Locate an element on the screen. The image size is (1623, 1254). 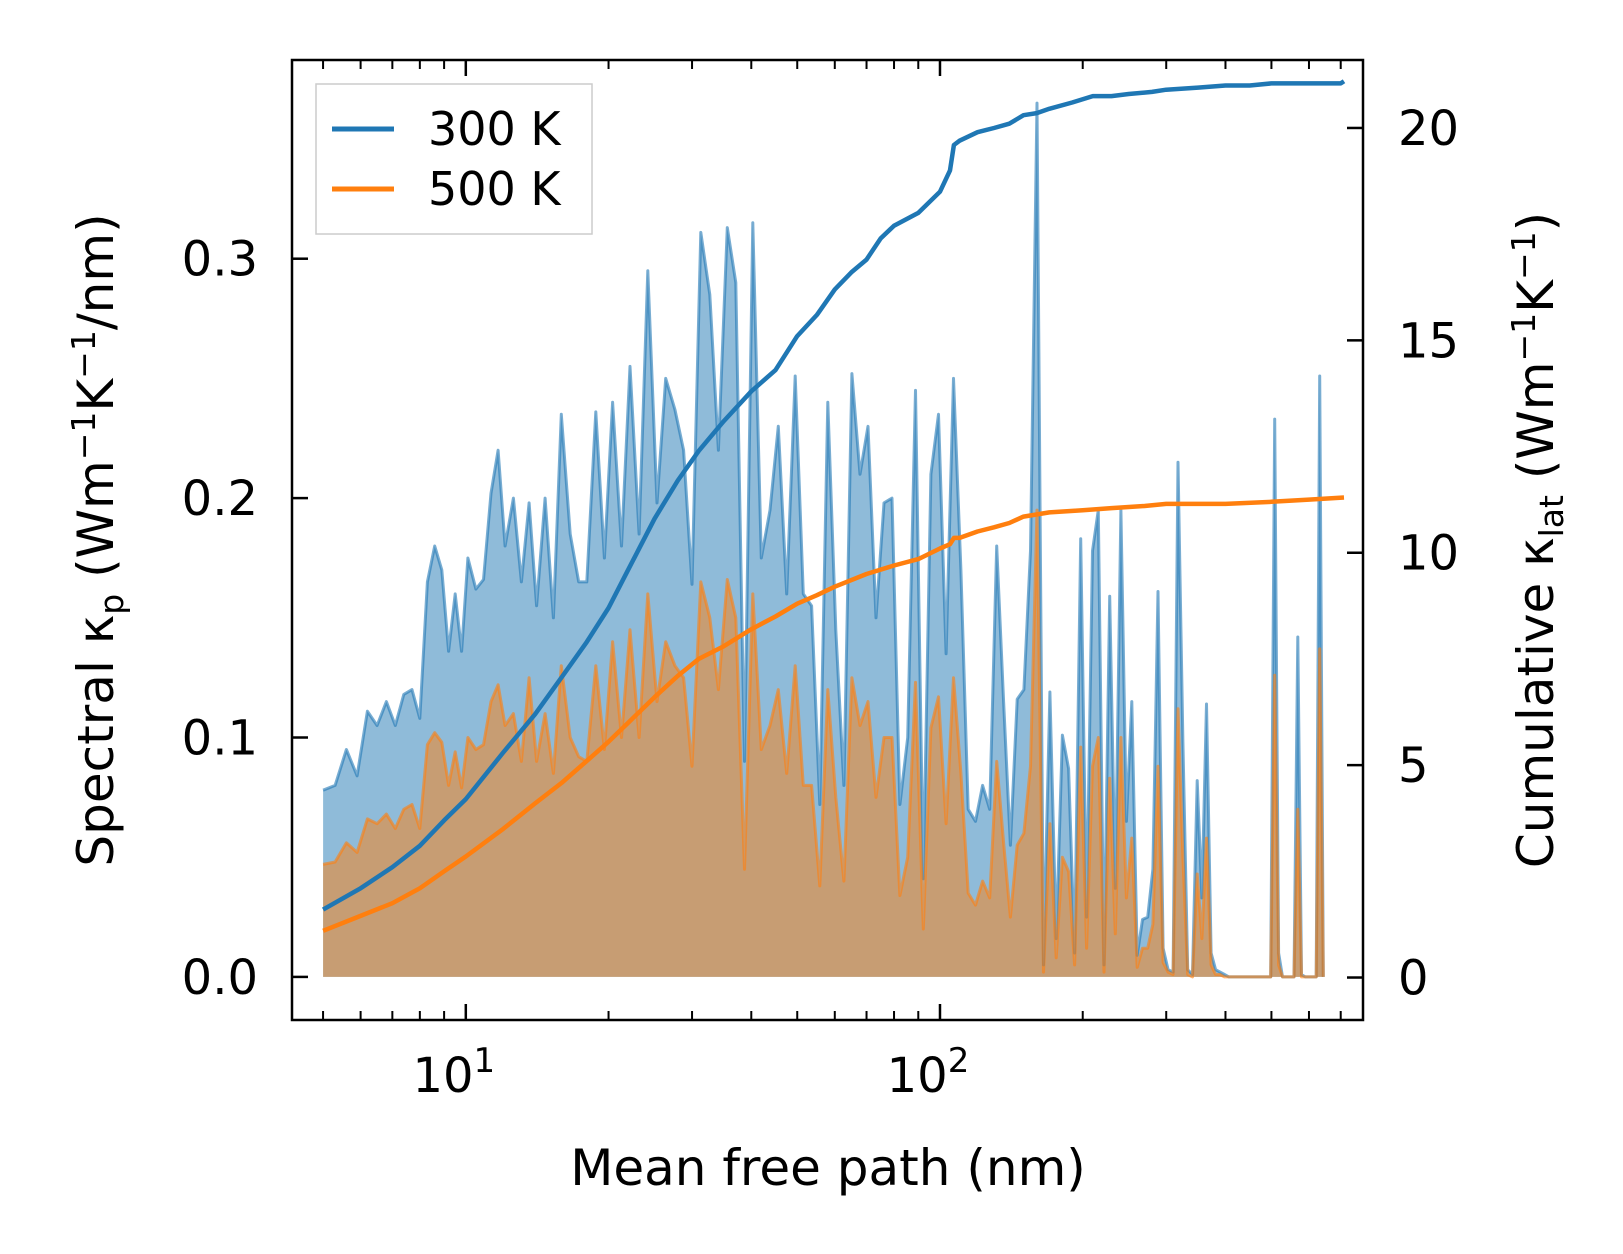
y-left-tick-label: 0.3 is located at coordinates (220, 260).